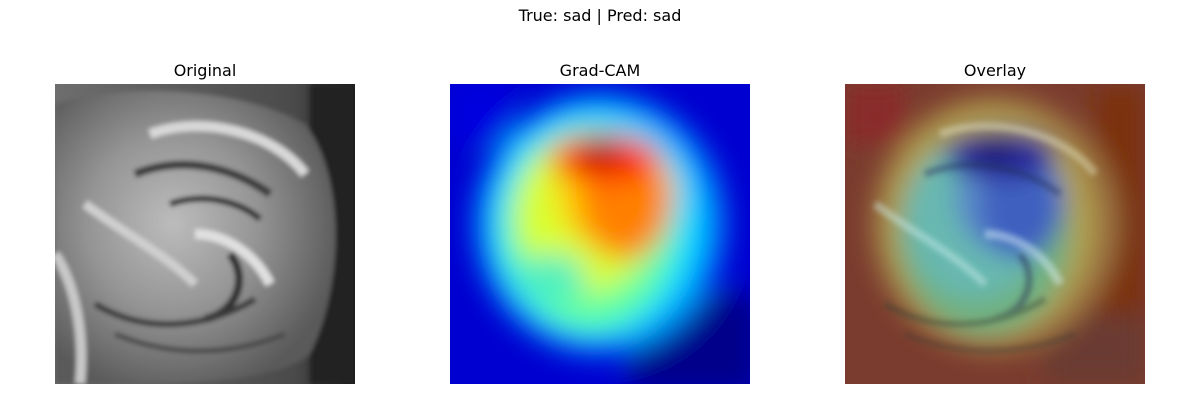 The width and height of the screenshot is (1200, 400). I want to click on original-title: Original, so click(205, 70).